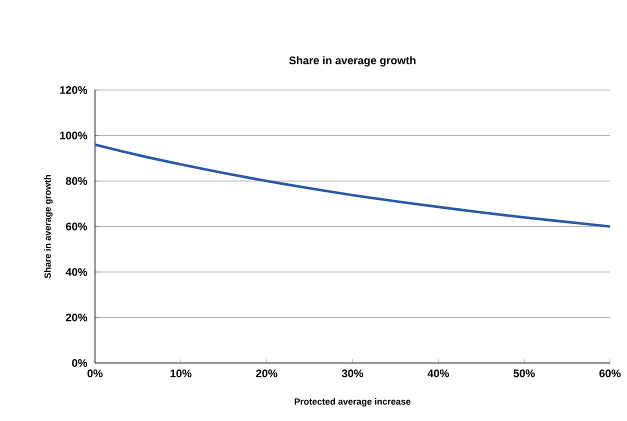  I want to click on y-tick-label: 80%, so click(77, 181).